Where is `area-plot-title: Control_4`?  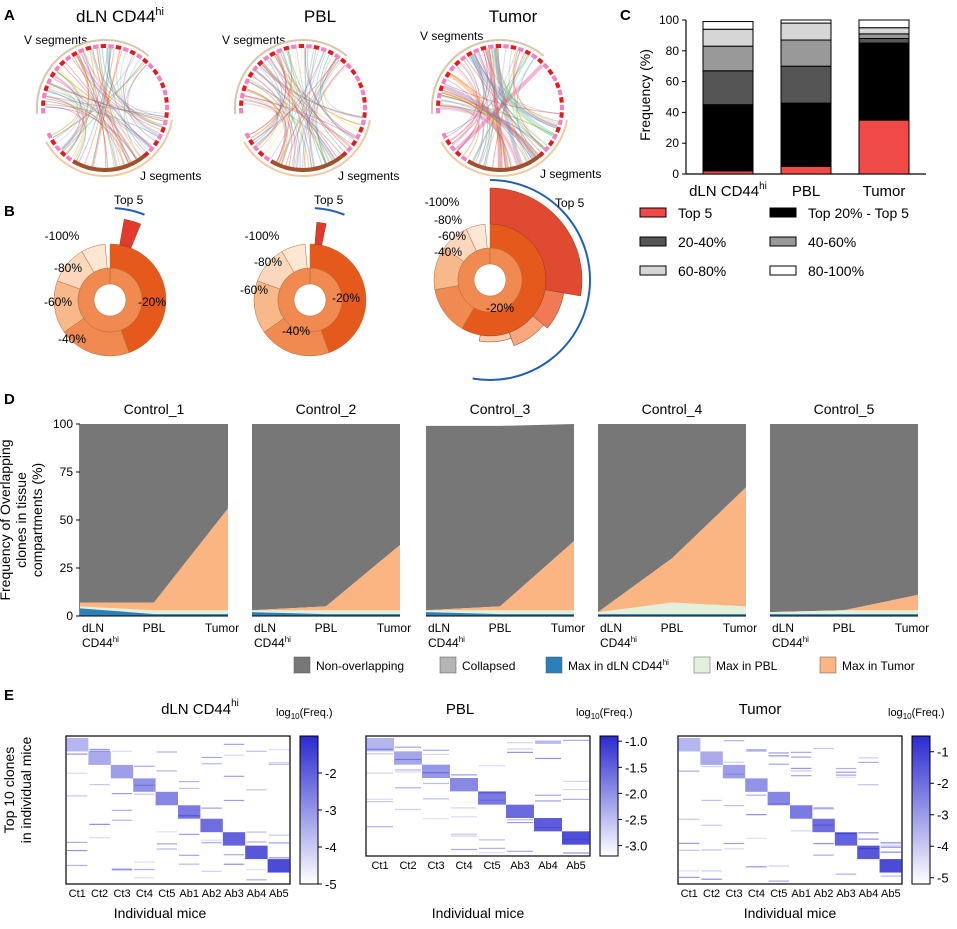 area-plot-title: Control_4 is located at coordinates (672, 409).